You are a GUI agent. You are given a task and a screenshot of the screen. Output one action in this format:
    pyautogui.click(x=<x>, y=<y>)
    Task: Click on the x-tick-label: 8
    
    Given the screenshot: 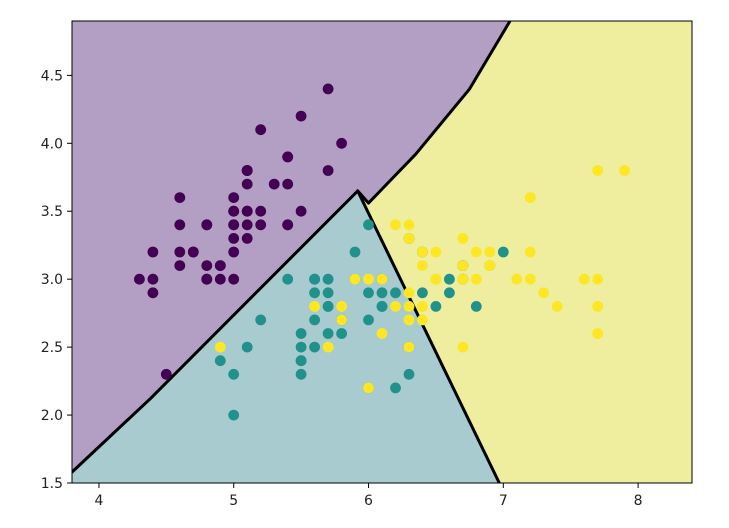 What is the action you would take?
    pyautogui.click(x=638, y=501)
    